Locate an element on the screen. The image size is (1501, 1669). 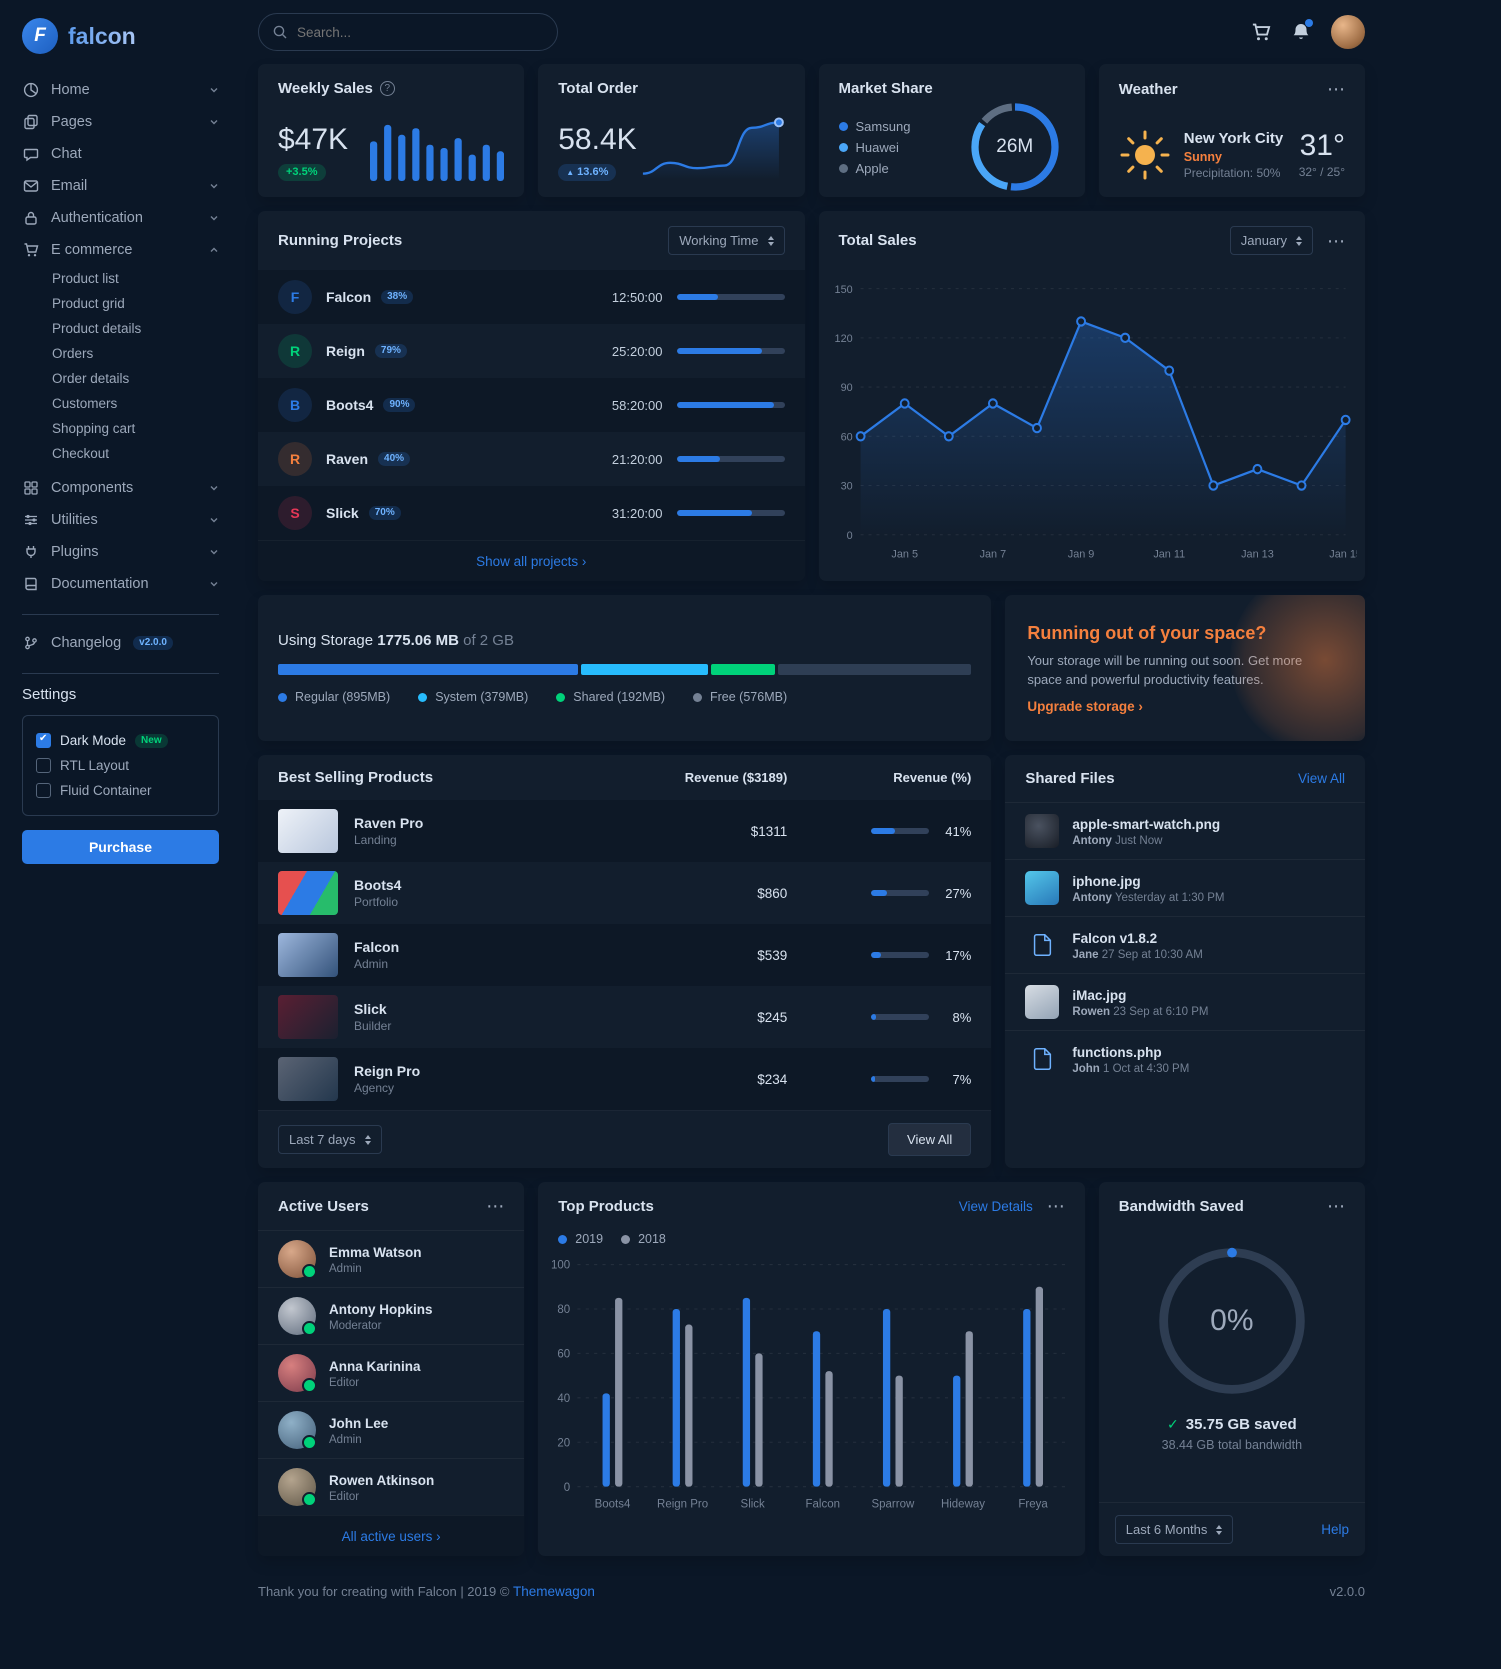
revenue-percent-bar is located at coordinates (900, 955).